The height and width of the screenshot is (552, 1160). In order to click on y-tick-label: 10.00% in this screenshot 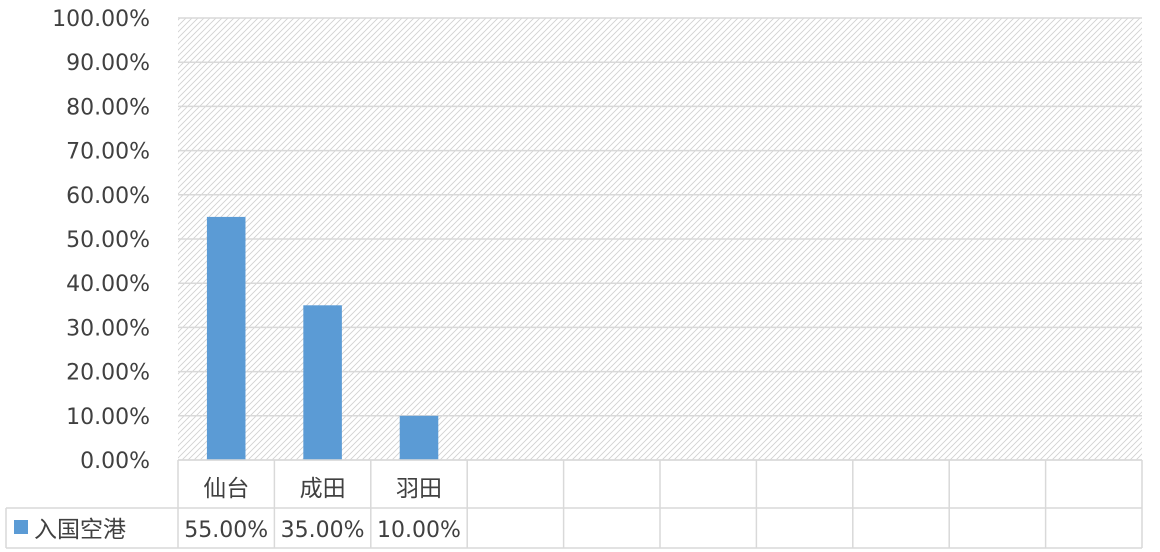, I will do `click(108, 417)`.